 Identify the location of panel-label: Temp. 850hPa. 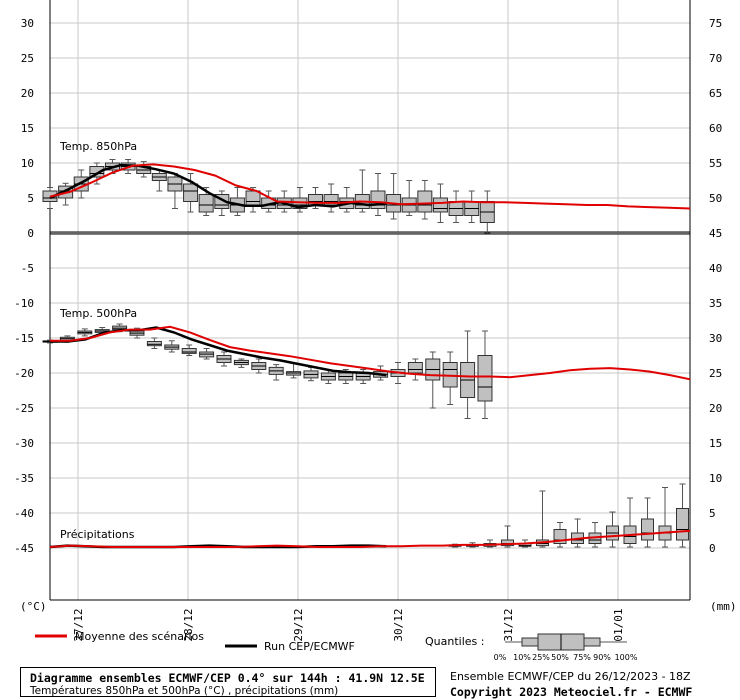
(98, 146).